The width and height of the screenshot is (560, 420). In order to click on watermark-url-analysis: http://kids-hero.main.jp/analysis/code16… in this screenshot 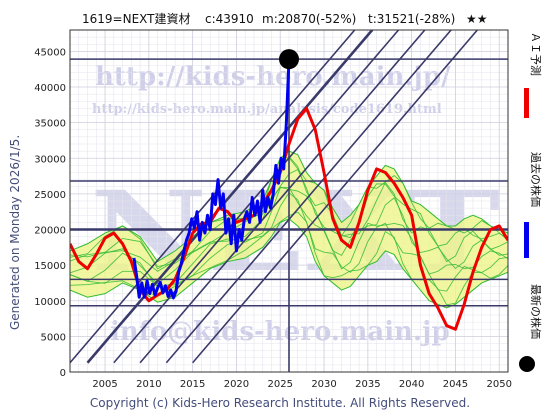, I will do `click(267, 109)`.